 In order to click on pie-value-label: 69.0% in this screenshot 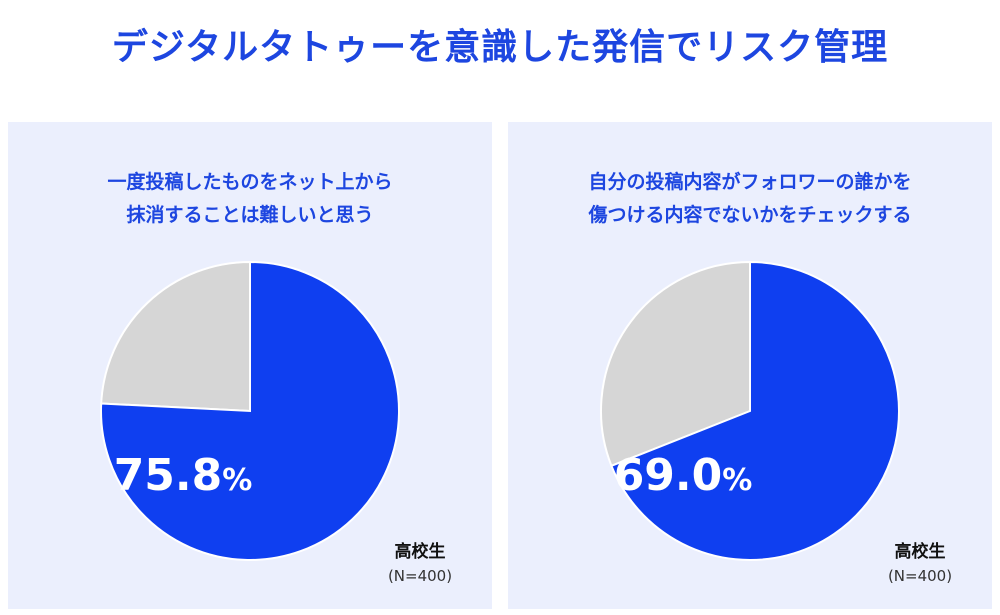, I will do `click(683, 475)`.